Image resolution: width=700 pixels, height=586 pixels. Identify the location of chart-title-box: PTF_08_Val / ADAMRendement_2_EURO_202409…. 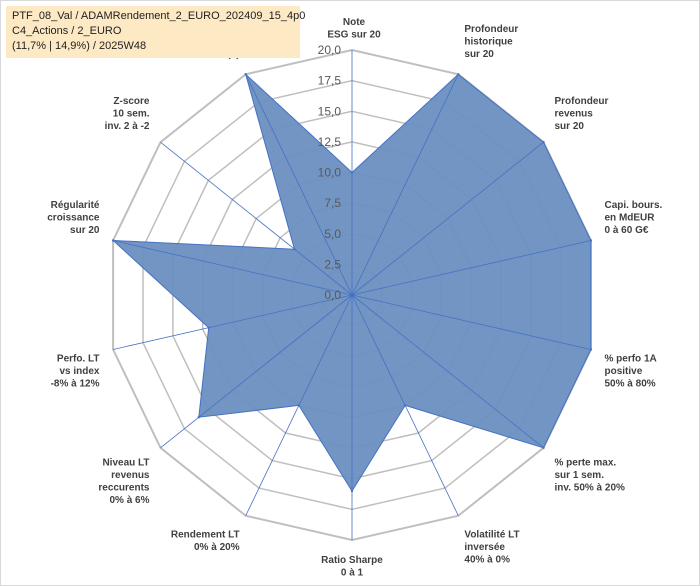
(156, 32).